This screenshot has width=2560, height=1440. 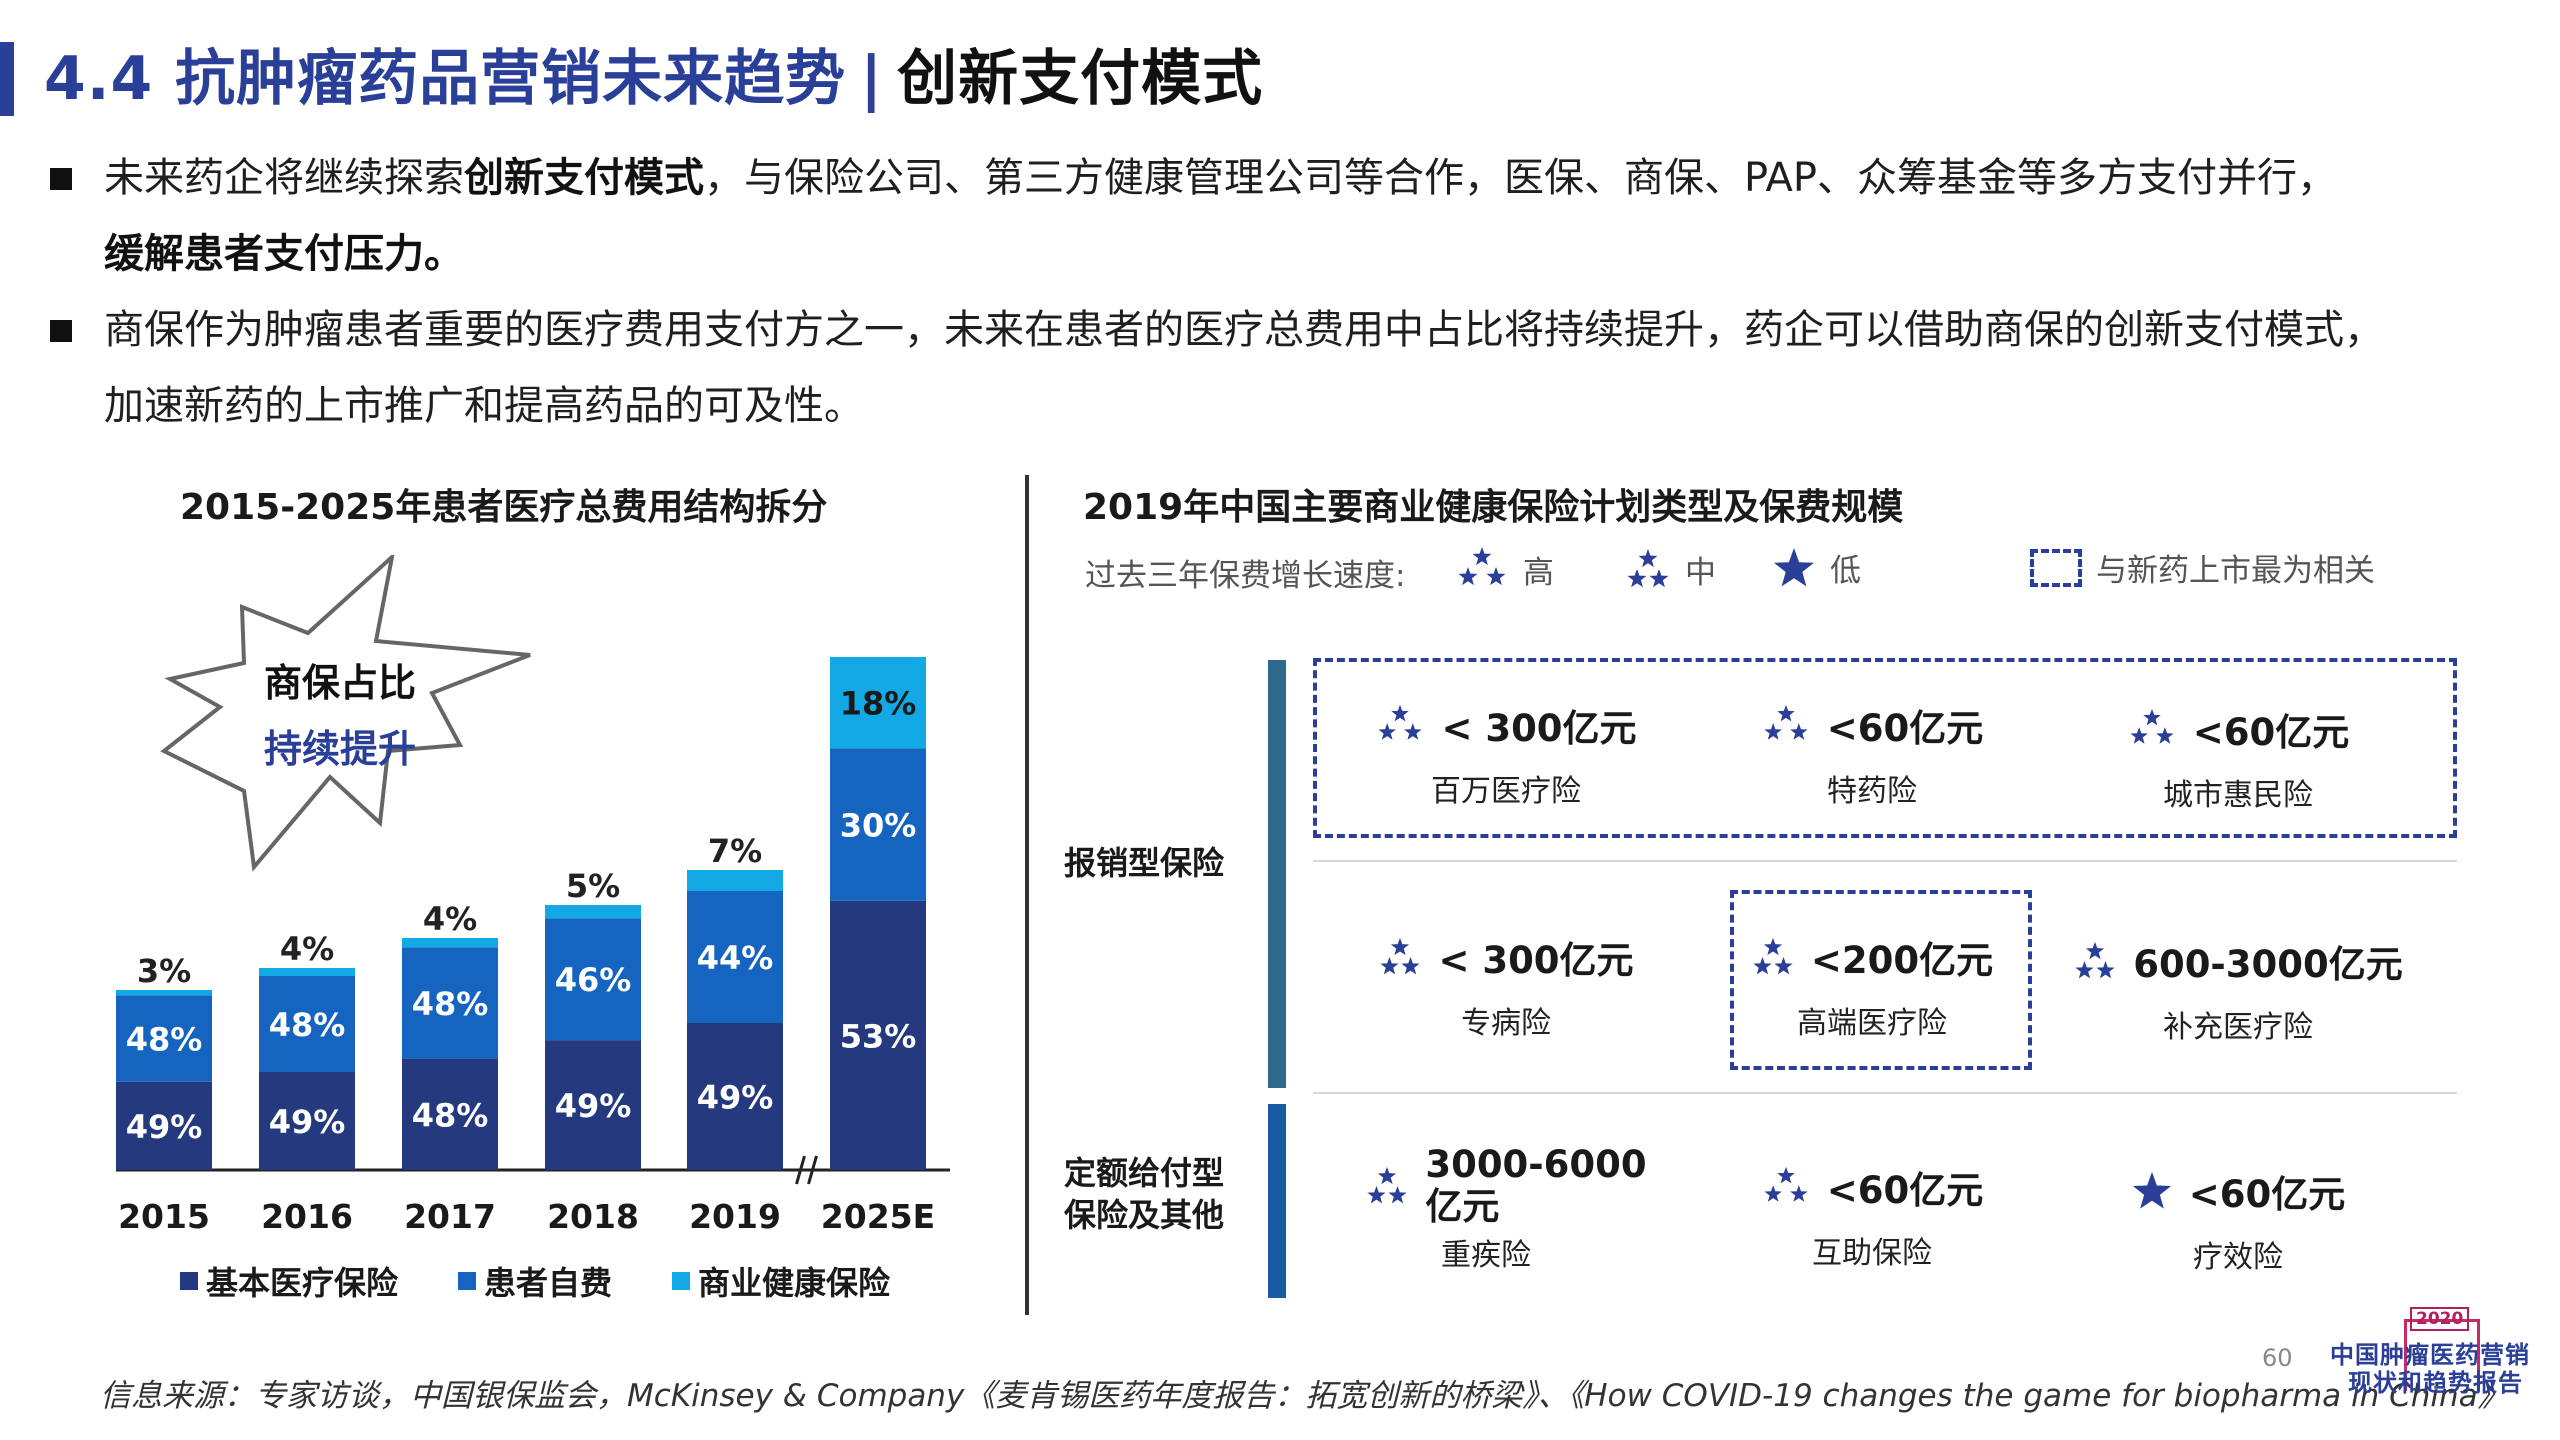 What do you see at coordinates (1277, 1201) in the screenshot?
I see `category-bar-fixed-payment` at bounding box center [1277, 1201].